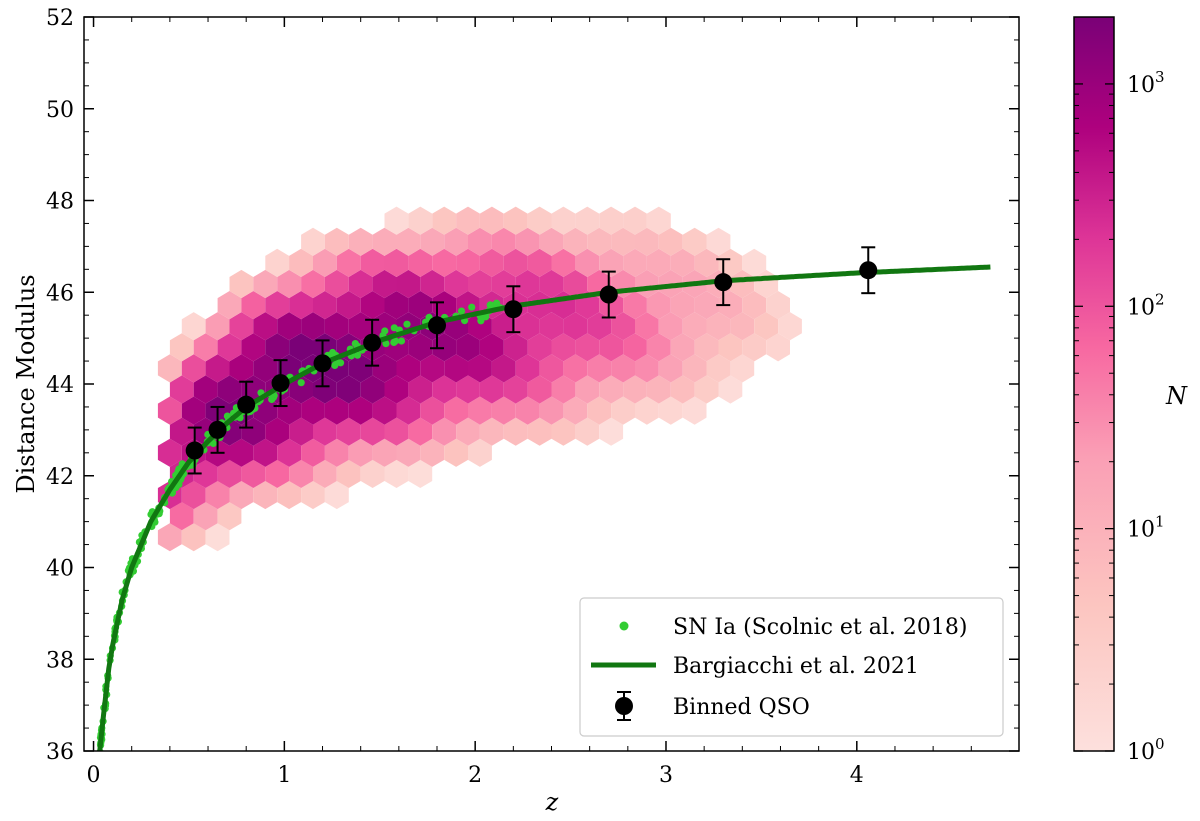 This screenshot has height=821, width=1200. What do you see at coordinates (741, 707) in the screenshot?
I see `legend-qso-label: Binned QSO` at bounding box center [741, 707].